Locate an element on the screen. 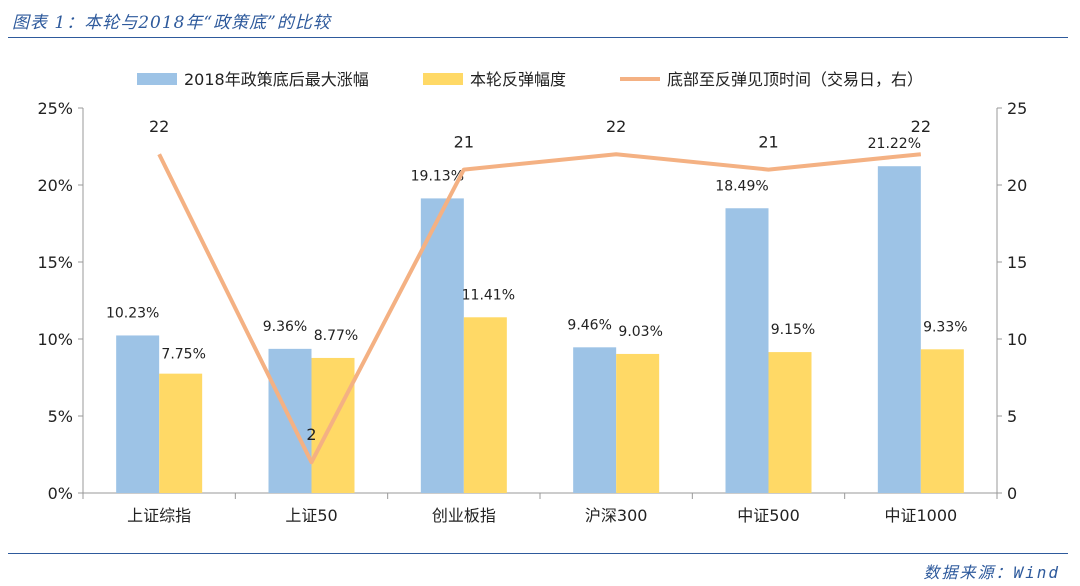  bar-2018-value-label: 21.22% is located at coordinates (894, 144).